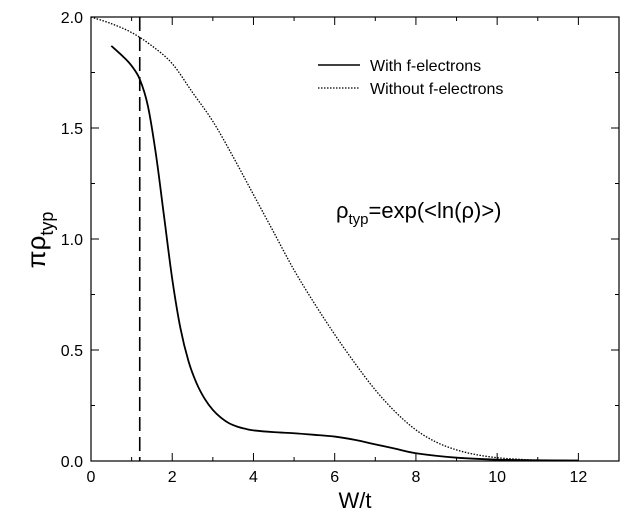  I want to click on annotation-rest: =exp(<ln(ρ)>), so click(435, 210).